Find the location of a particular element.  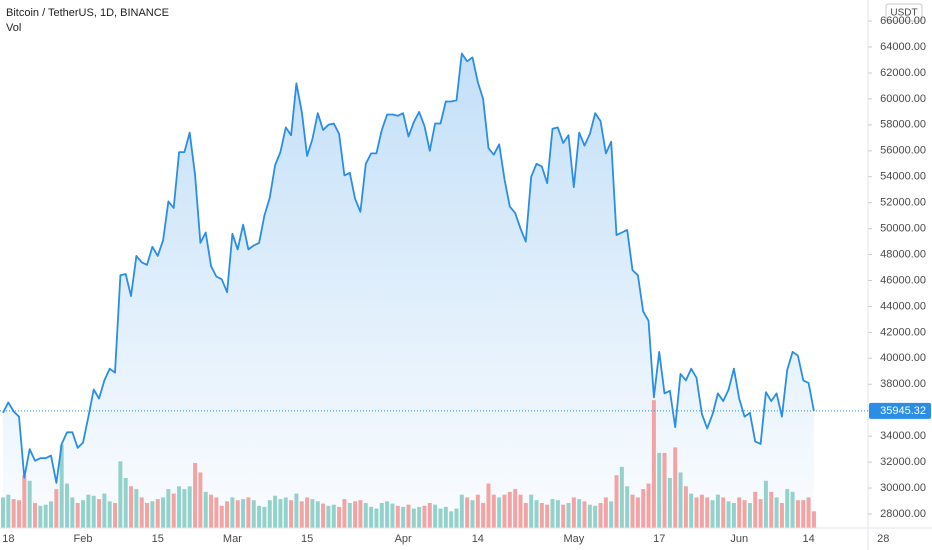

y-tick-label: 42000.00 is located at coordinates (903, 332).